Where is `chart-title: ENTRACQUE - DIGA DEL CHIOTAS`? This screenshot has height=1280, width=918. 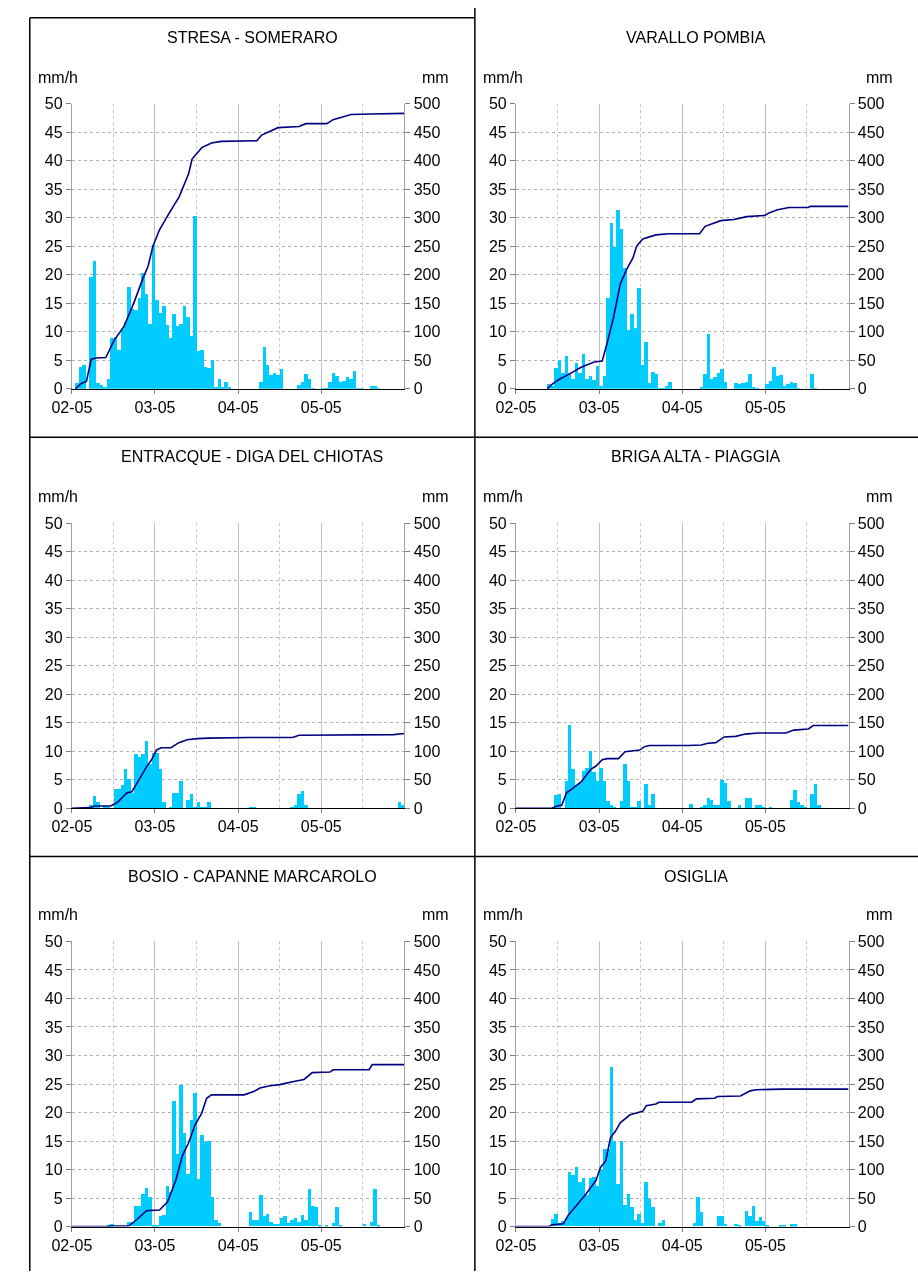 chart-title: ENTRACQUE - DIGA DEL CHIOTAS is located at coordinates (252, 456).